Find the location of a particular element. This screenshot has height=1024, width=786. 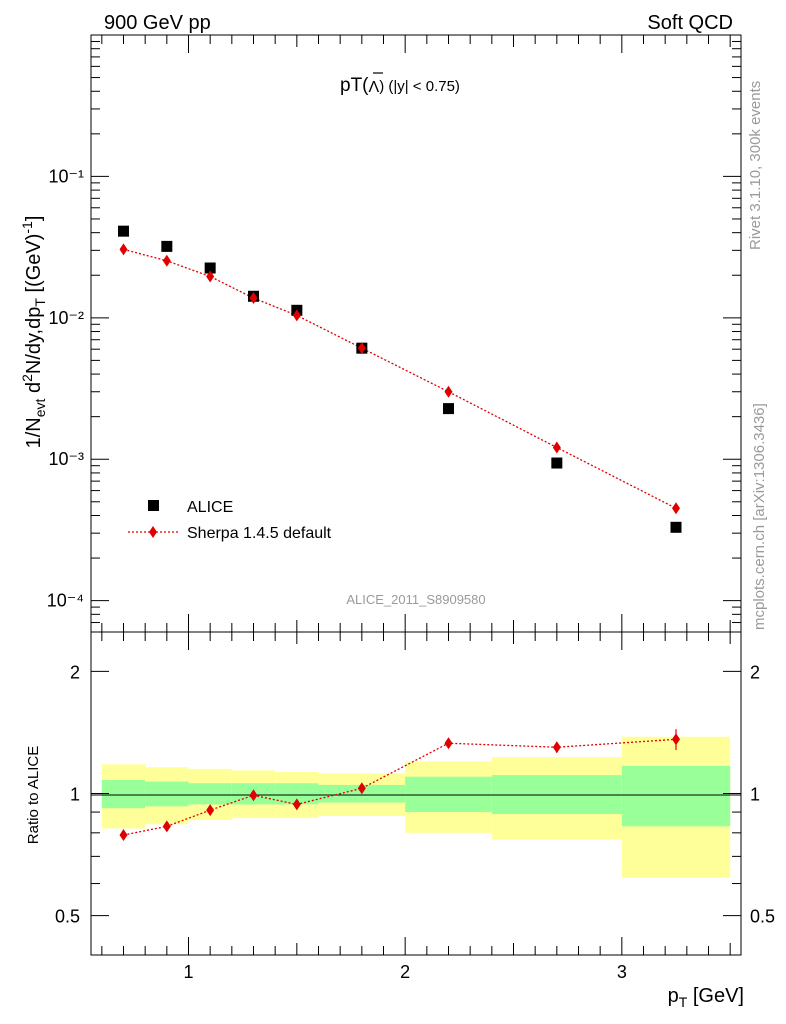

source-label: mcplots.cern.ch [arXiv:1306.3436] is located at coordinates (759, 516).